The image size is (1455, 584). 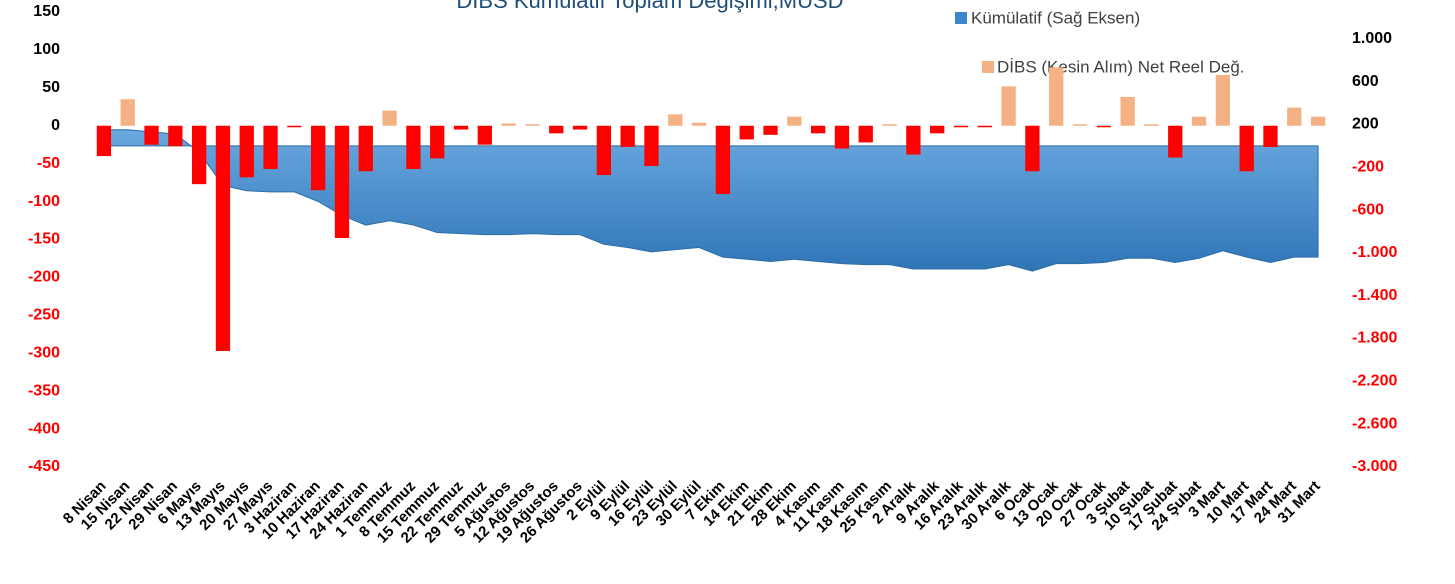 I want to click on y-tick-label: 0, so click(x=55, y=125).